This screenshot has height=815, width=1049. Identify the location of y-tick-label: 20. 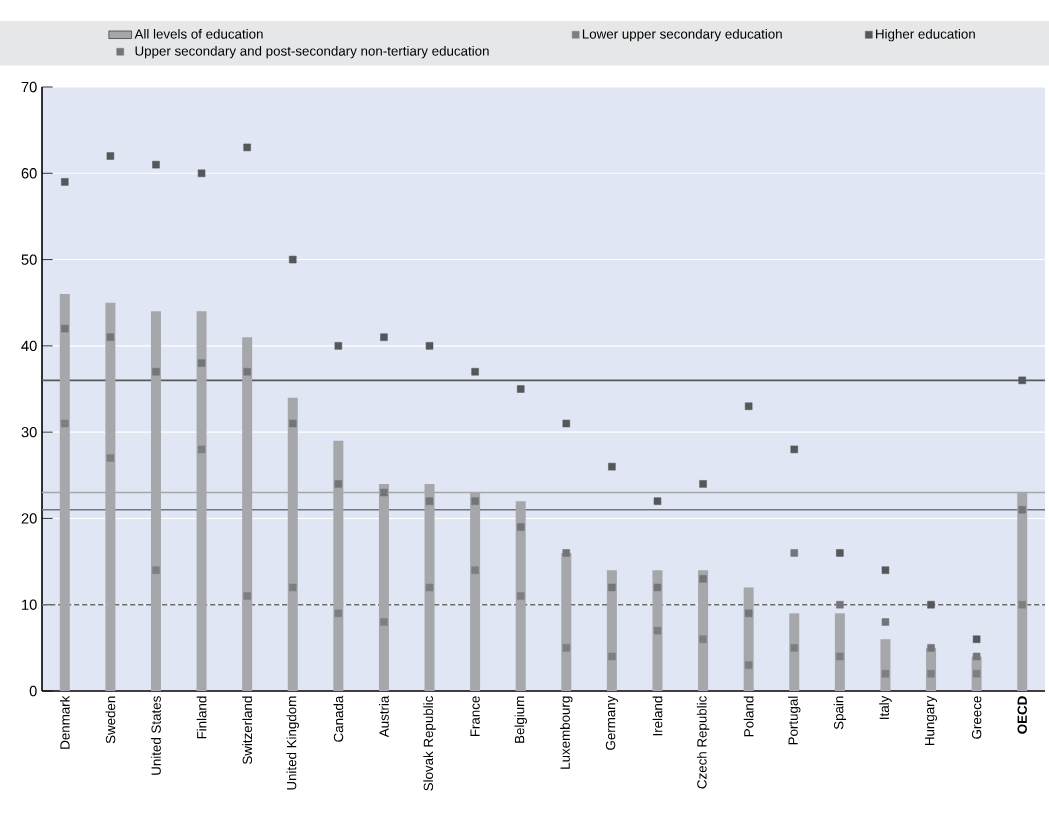
(29, 518).